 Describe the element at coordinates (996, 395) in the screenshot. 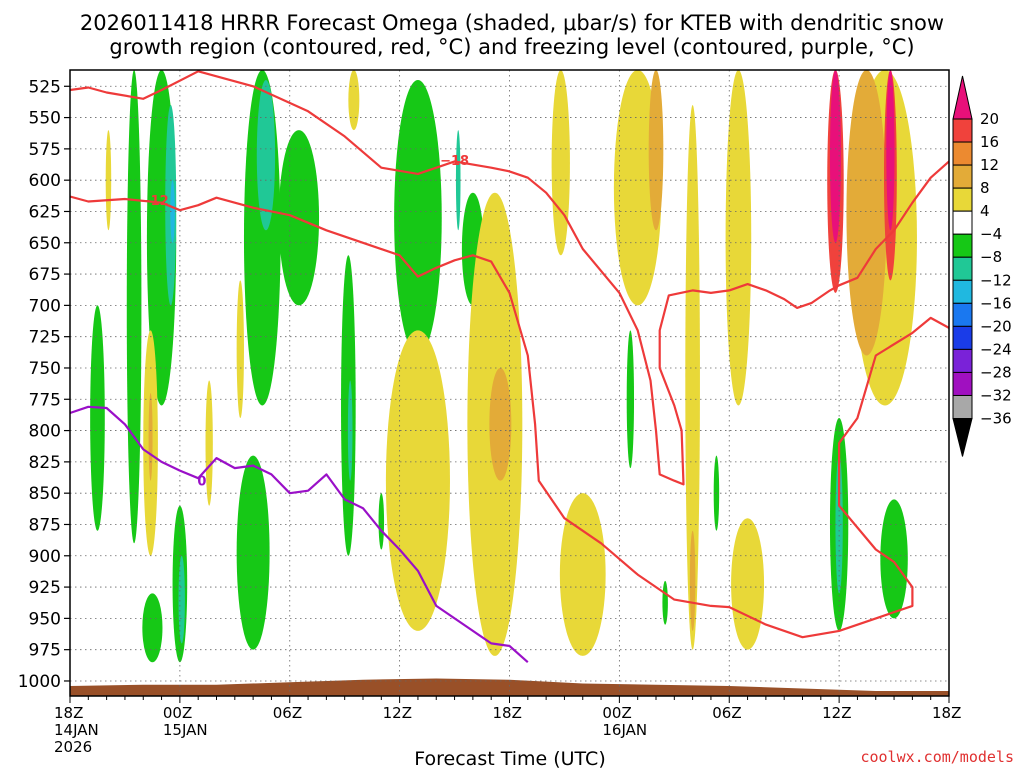

I see `colorbar-label-12: −32` at that location.